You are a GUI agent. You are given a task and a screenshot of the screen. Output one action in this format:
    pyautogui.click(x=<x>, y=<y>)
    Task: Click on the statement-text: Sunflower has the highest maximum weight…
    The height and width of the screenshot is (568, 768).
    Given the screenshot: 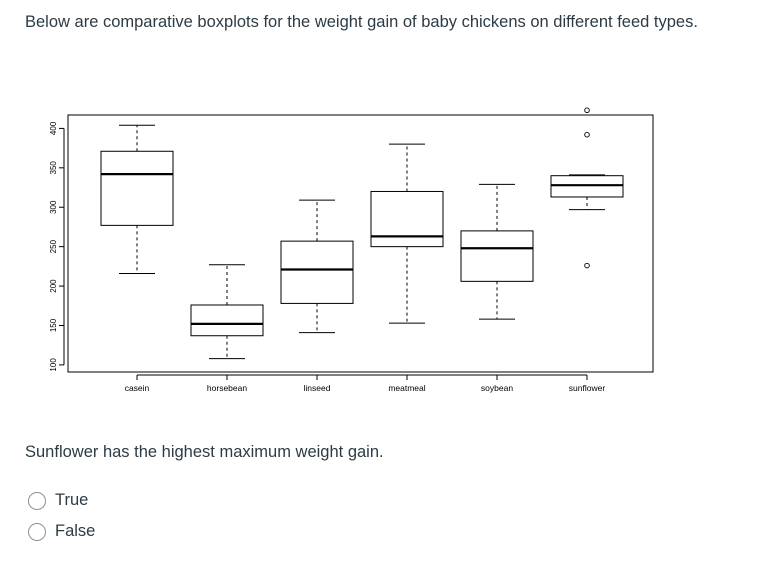 What is the action you would take?
    pyautogui.click(x=204, y=452)
    